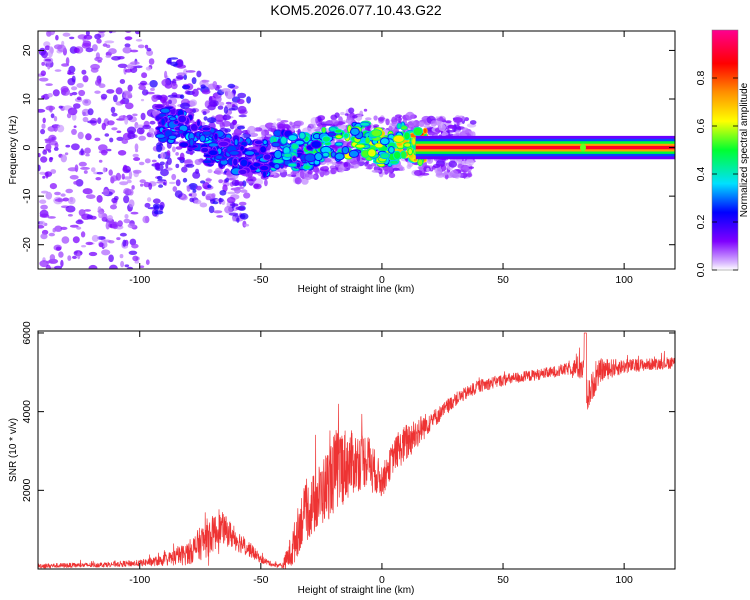 The image size is (750, 600). I want to click on spectrogram-ridge, so click(545, 147).